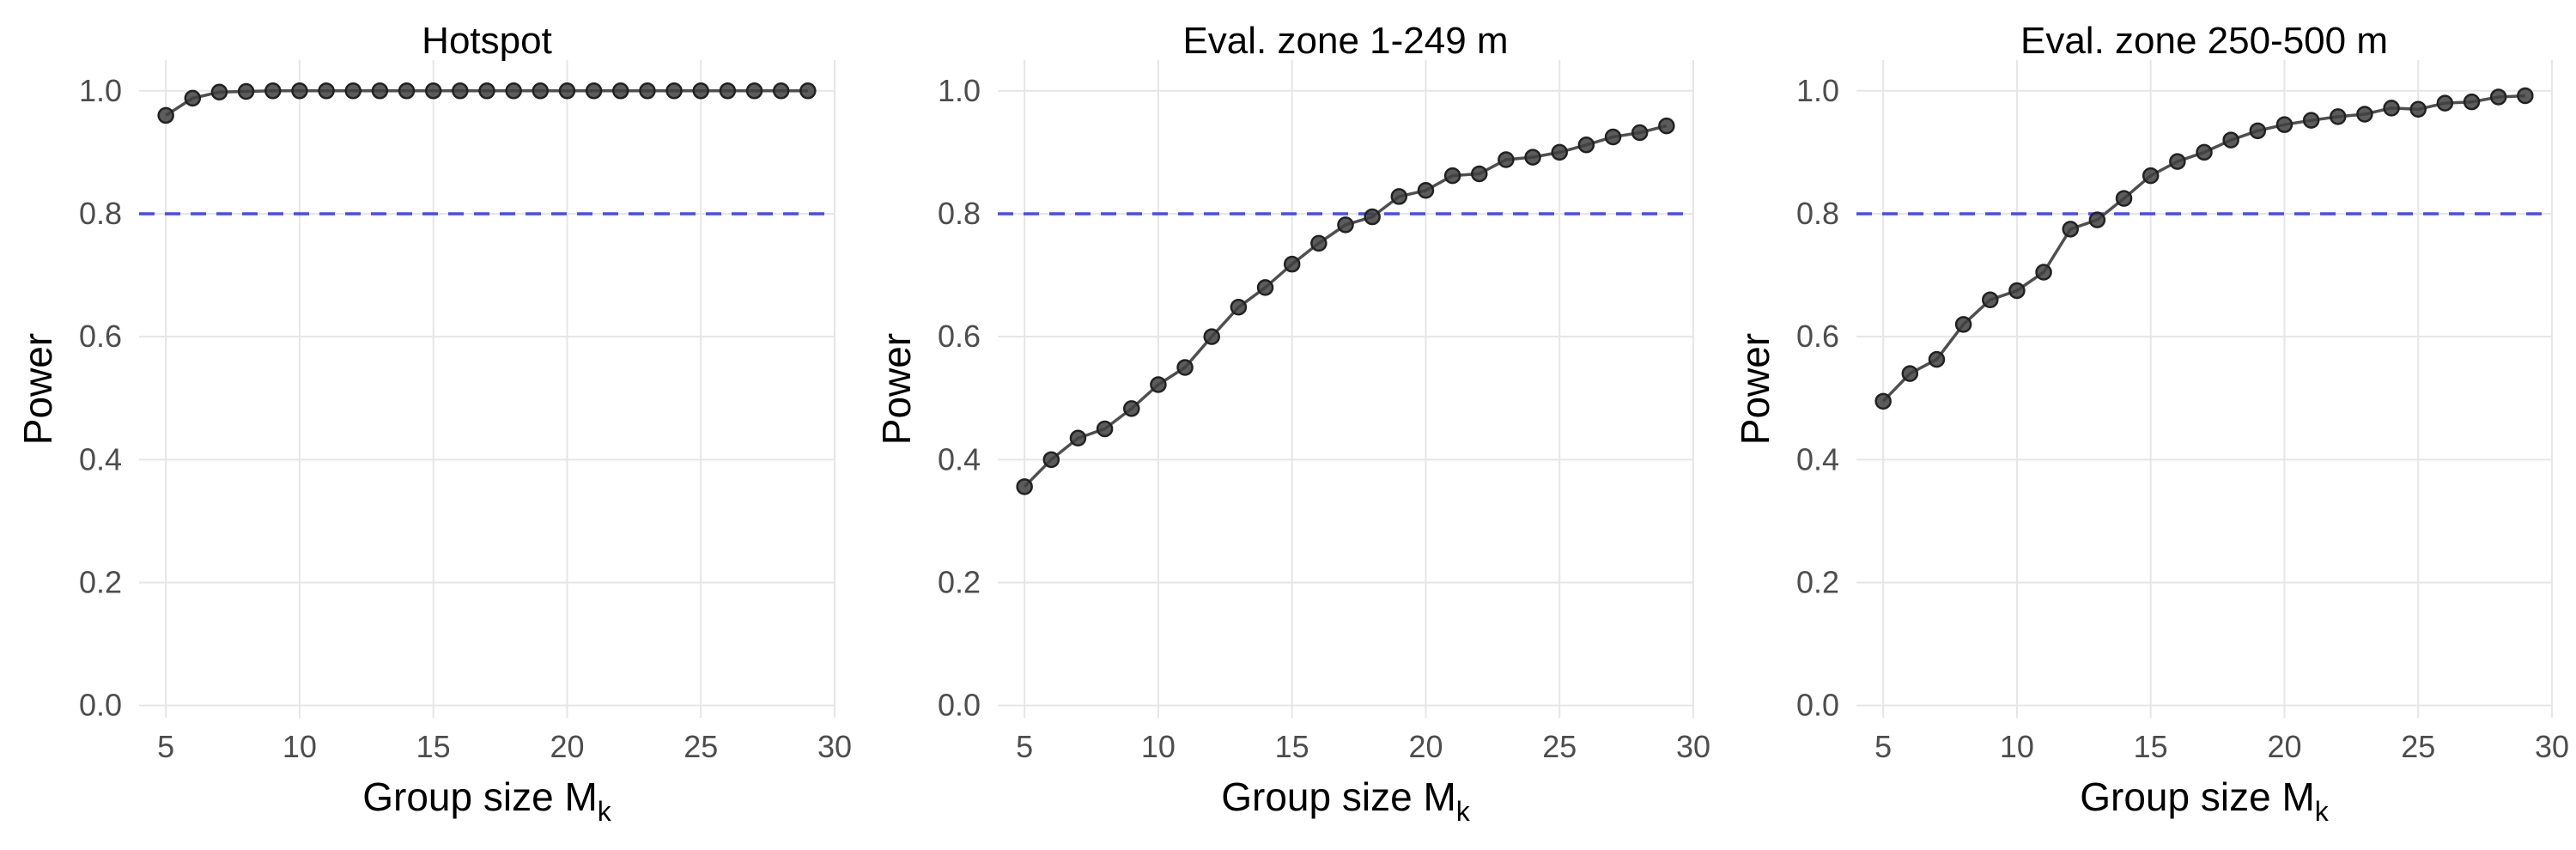  What do you see at coordinates (1345, 41) in the screenshot?
I see `chart-title: Eval. zone 1-249 m` at bounding box center [1345, 41].